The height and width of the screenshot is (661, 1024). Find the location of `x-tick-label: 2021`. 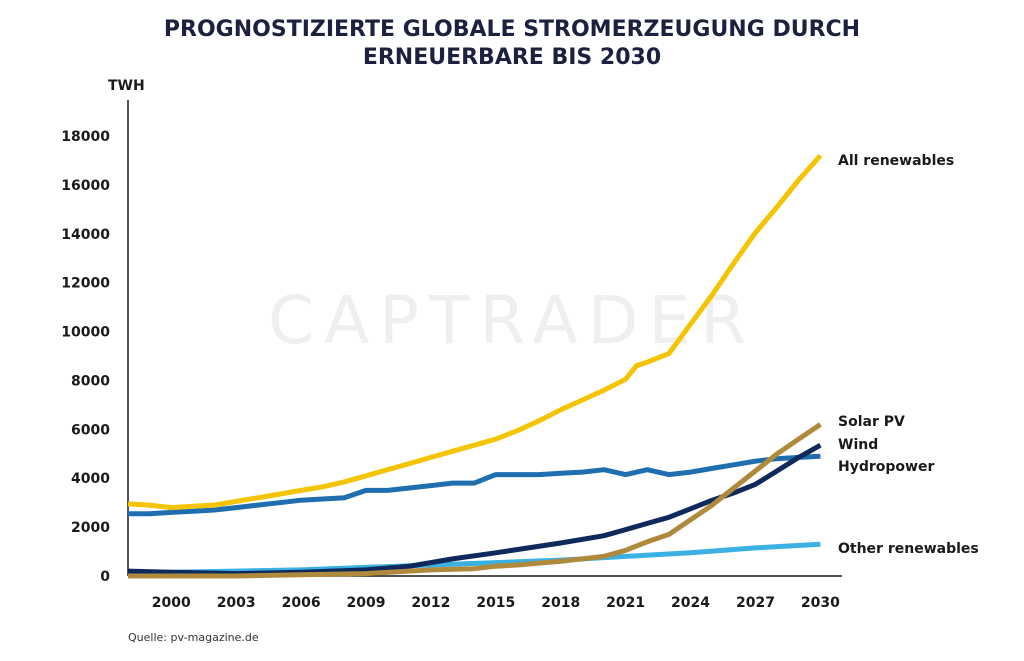

x-tick-label: 2021 is located at coordinates (625, 603).